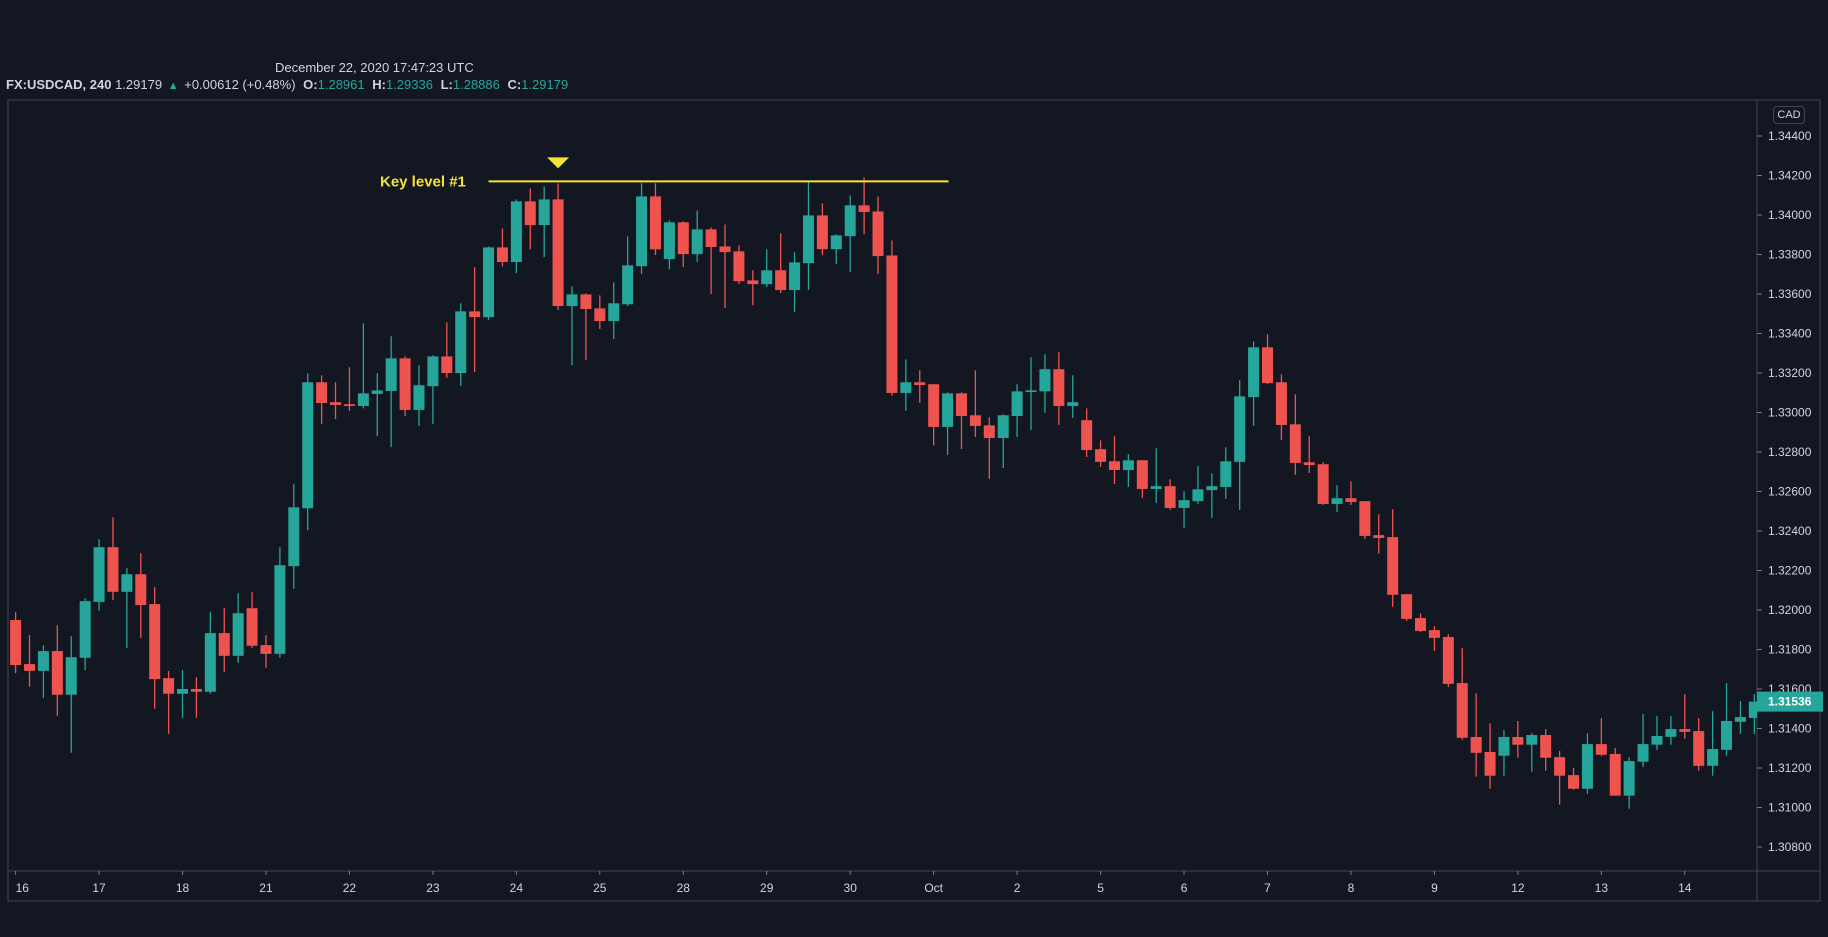 The width and height of the screenshot is (1828, 937). Describe the element at coordinates (374, 67) in the screenshot. I see `chart-timestamp: December 22, 2020 17:47:23 UTC` at that location.